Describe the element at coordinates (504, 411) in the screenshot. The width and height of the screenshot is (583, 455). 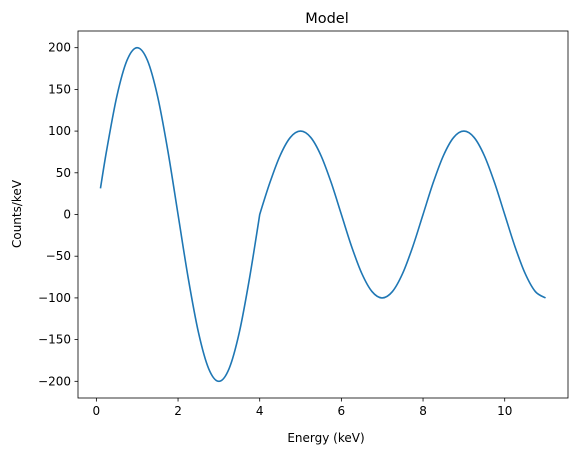
I see `x-tick-label-5: 10` at that location.